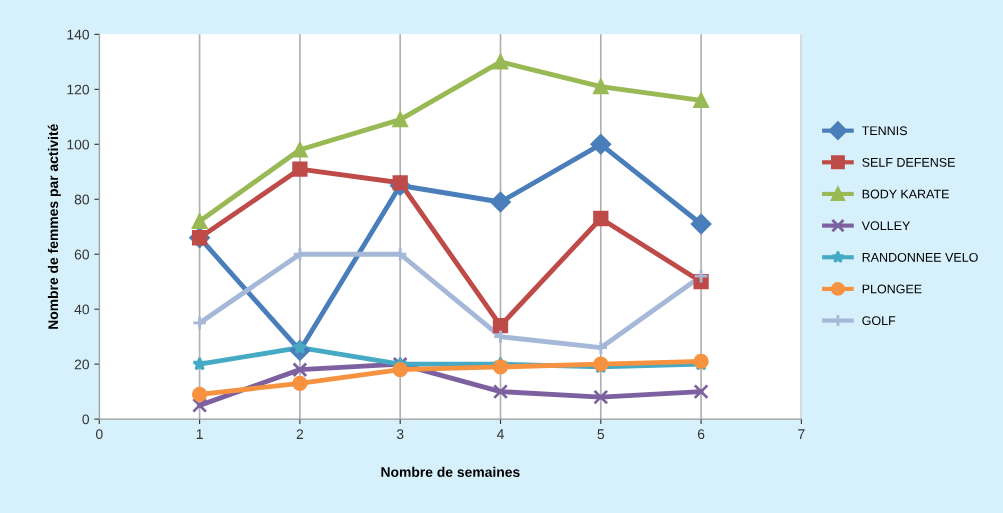 The height and width of the screenshot is (513, 1003). I want to click on legend-label: GOLF, so click(879, 321).